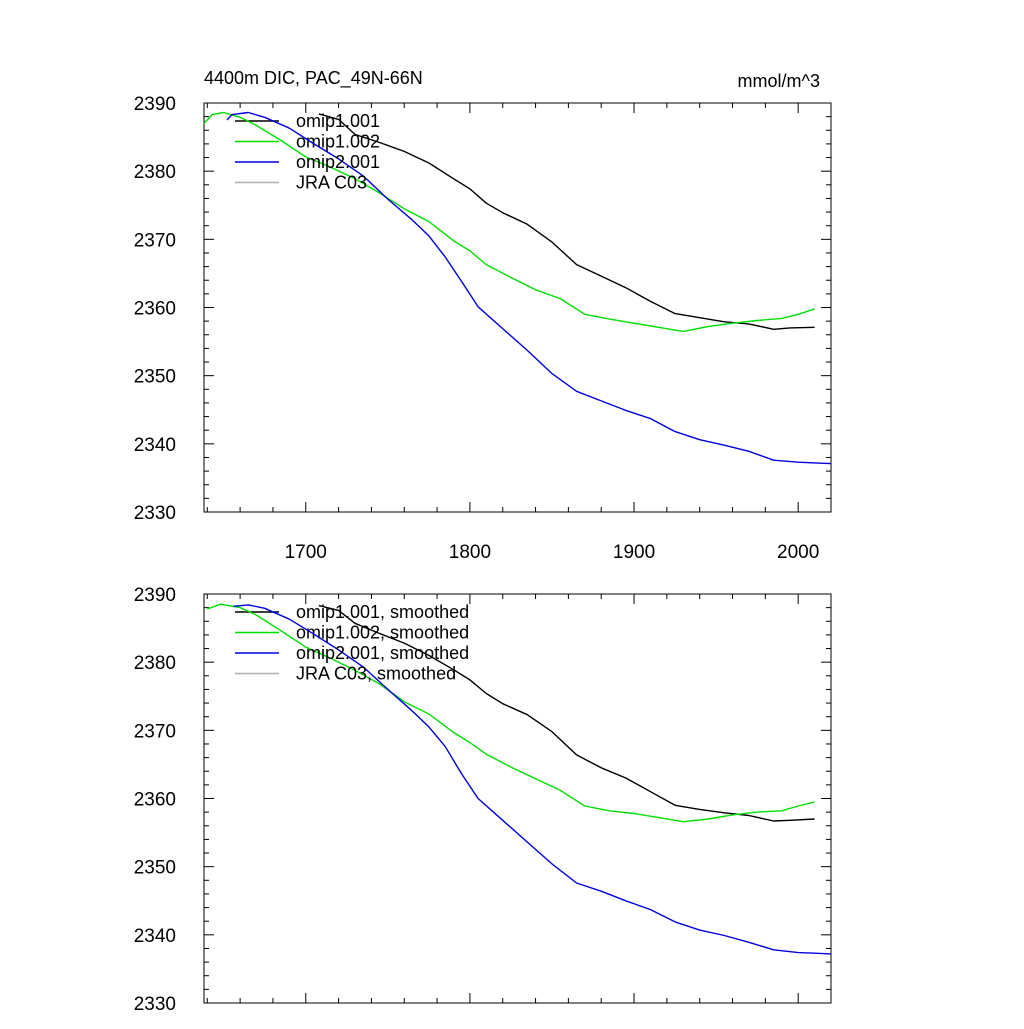 The width and height of the screenshot is (1024, 1029). Describe the element at coordinates (779, 81) in the screenshot. I see `units-label: mmol/m^3` at that location.